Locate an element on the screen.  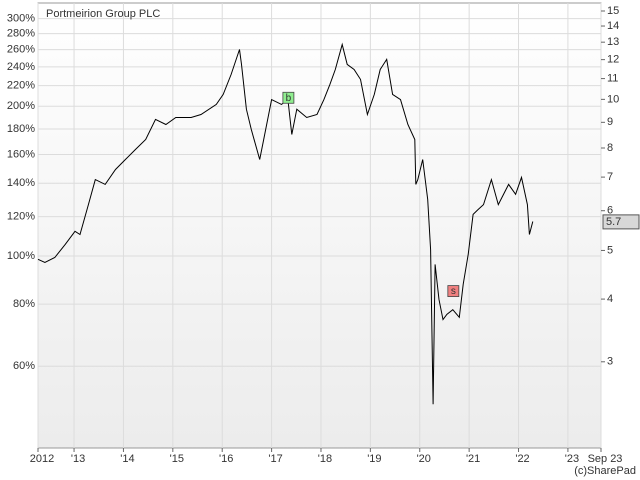
y-tick-label: 140% is located at coordinates (21, 183).